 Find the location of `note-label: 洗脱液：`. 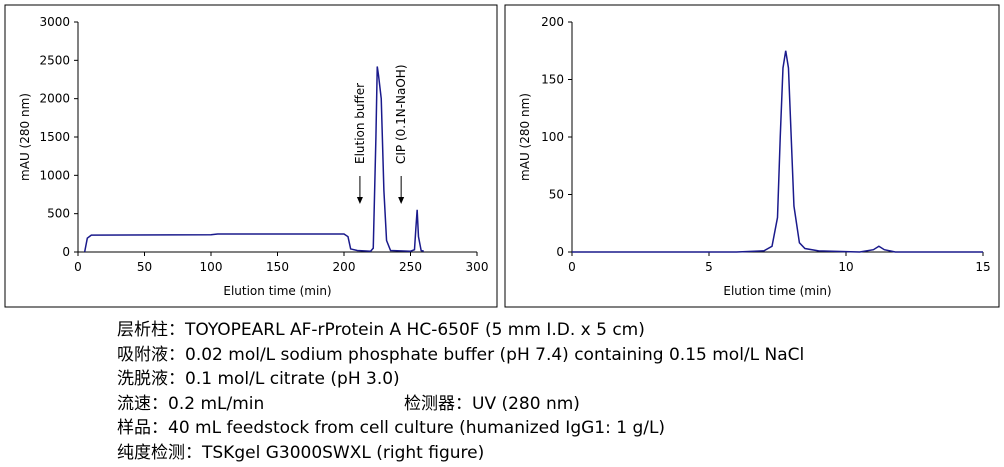

note-label: 洗脱液： is located at coordinates (151, 379).